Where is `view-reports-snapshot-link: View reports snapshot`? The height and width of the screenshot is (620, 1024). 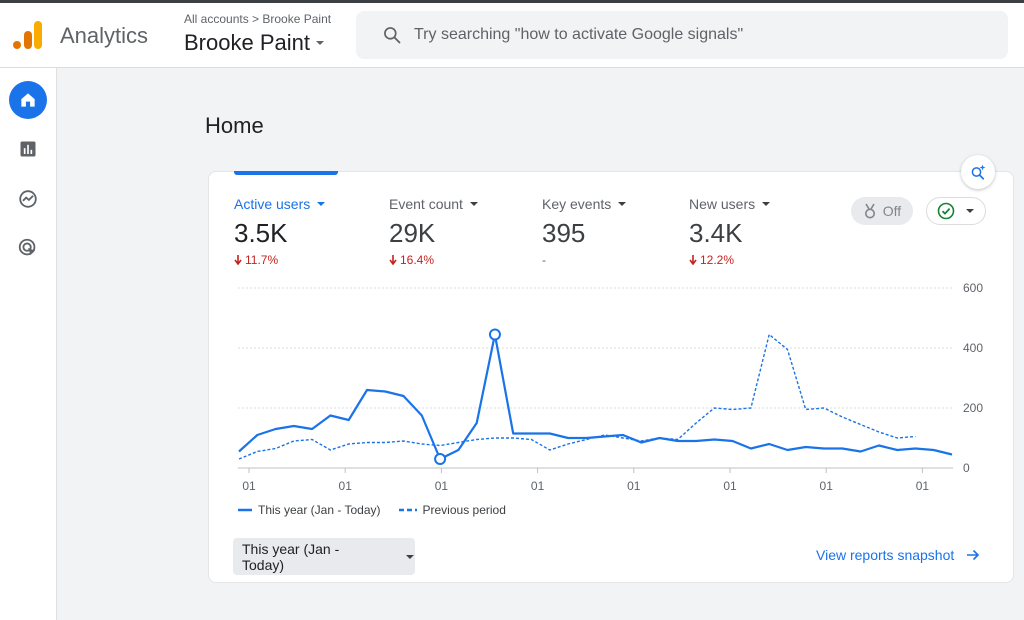 view-reports-snapshot-link: View reports snapshot is located at coordinates (898, 555).